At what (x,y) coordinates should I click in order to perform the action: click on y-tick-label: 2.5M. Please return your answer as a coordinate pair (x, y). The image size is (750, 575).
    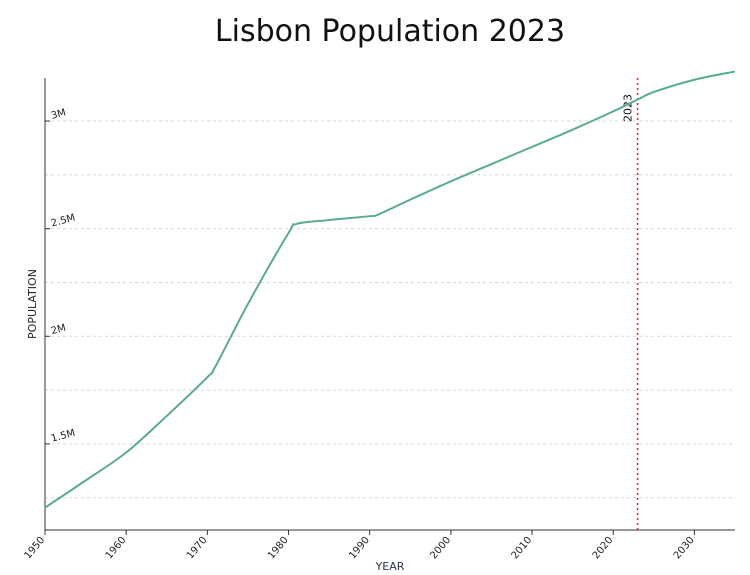
    Looking at the image, I should click on (63, 221).